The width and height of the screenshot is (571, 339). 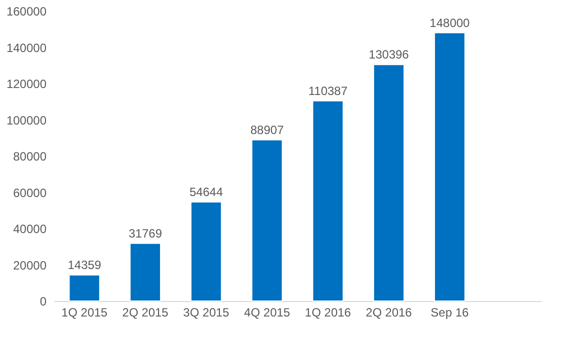 What do you see at coordinates (145, 313) in the screenshot?
I see `x-tick-label: 2Q 2015` at bounding box center [145, 313].